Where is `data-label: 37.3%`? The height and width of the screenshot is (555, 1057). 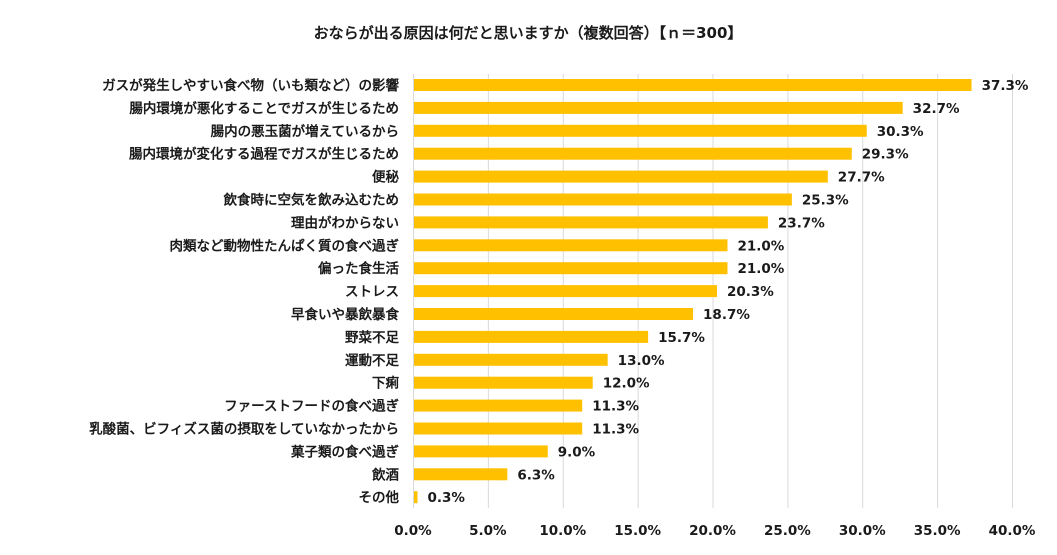 data-label: 37.3% is located at coordinates (1005, 86).